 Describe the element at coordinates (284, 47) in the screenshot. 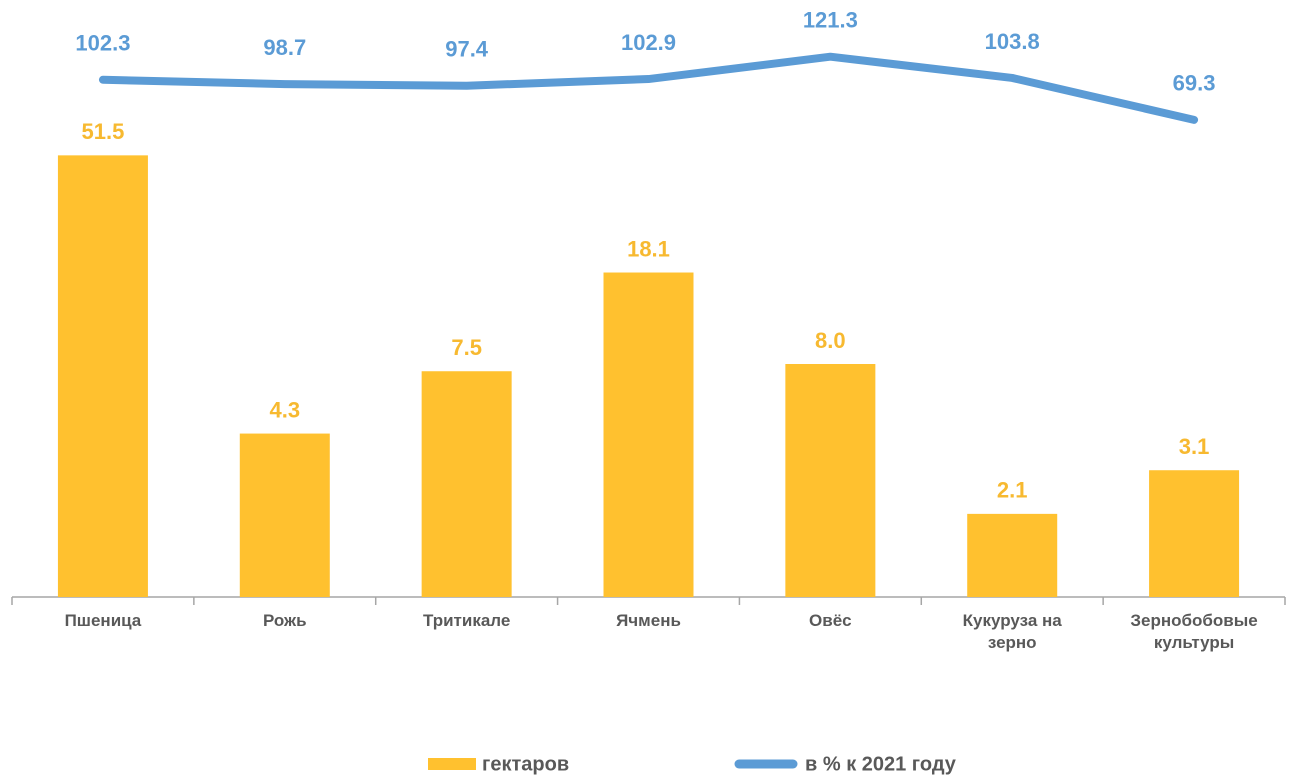

I see `line-value-label: 98.7` at that location.